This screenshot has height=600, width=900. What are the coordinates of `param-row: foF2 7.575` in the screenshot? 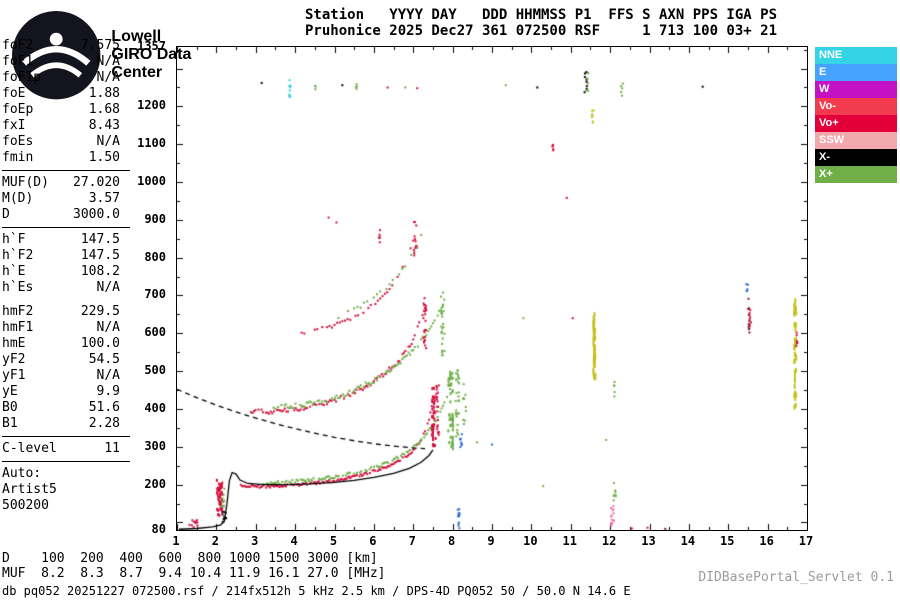 It's located at (66, 46).